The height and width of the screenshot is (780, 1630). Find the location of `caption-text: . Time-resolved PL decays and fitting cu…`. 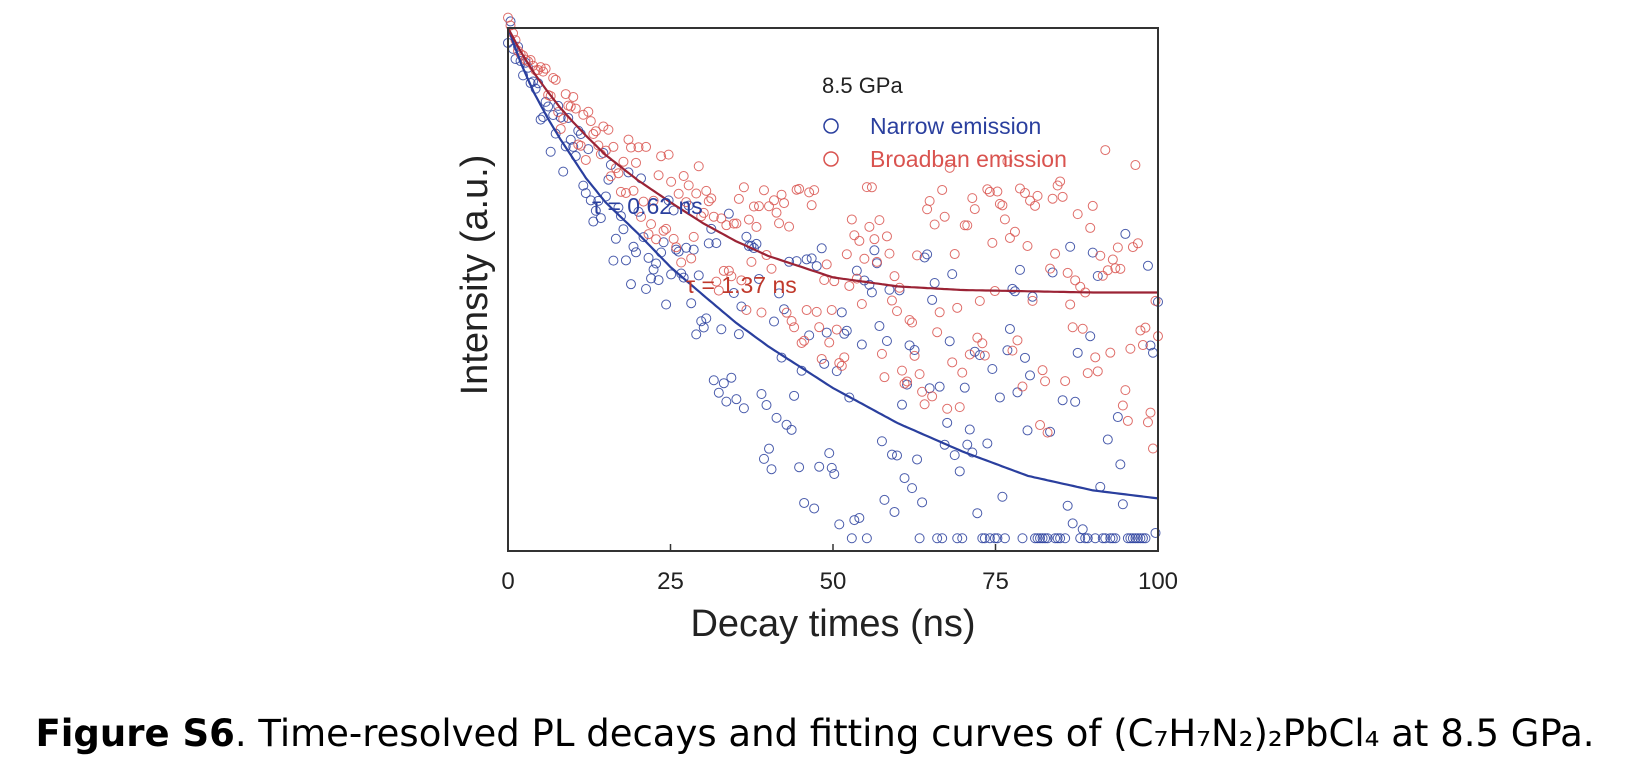

caption-text: . Time-resolved PL decays and fitting cu… is located at coordinates (914, 733).